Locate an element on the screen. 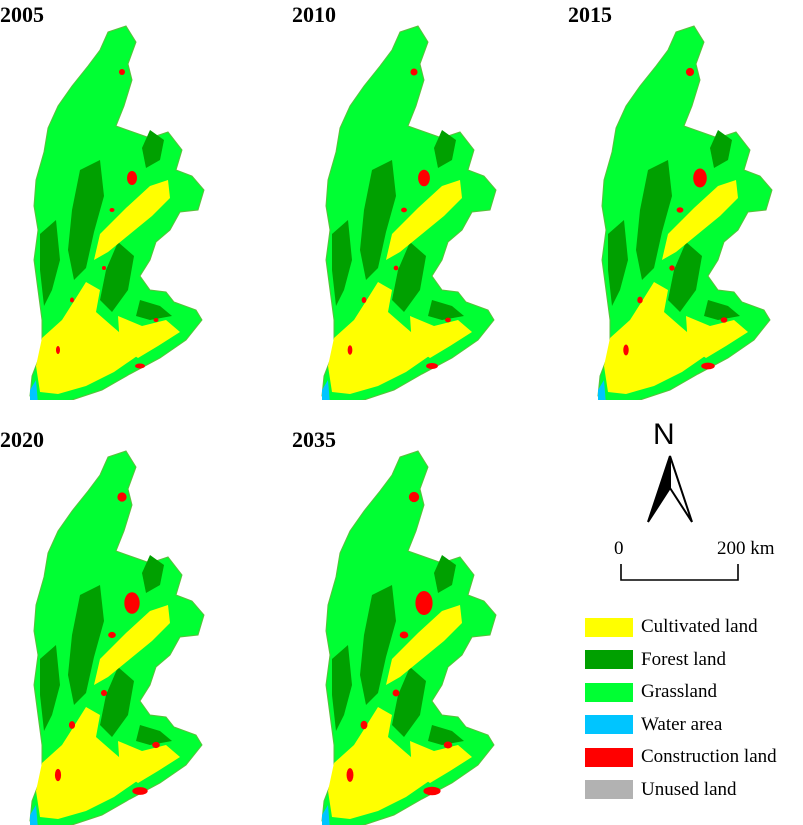  legend-item-grassland: Grassland is located at coordinates (694, 692).